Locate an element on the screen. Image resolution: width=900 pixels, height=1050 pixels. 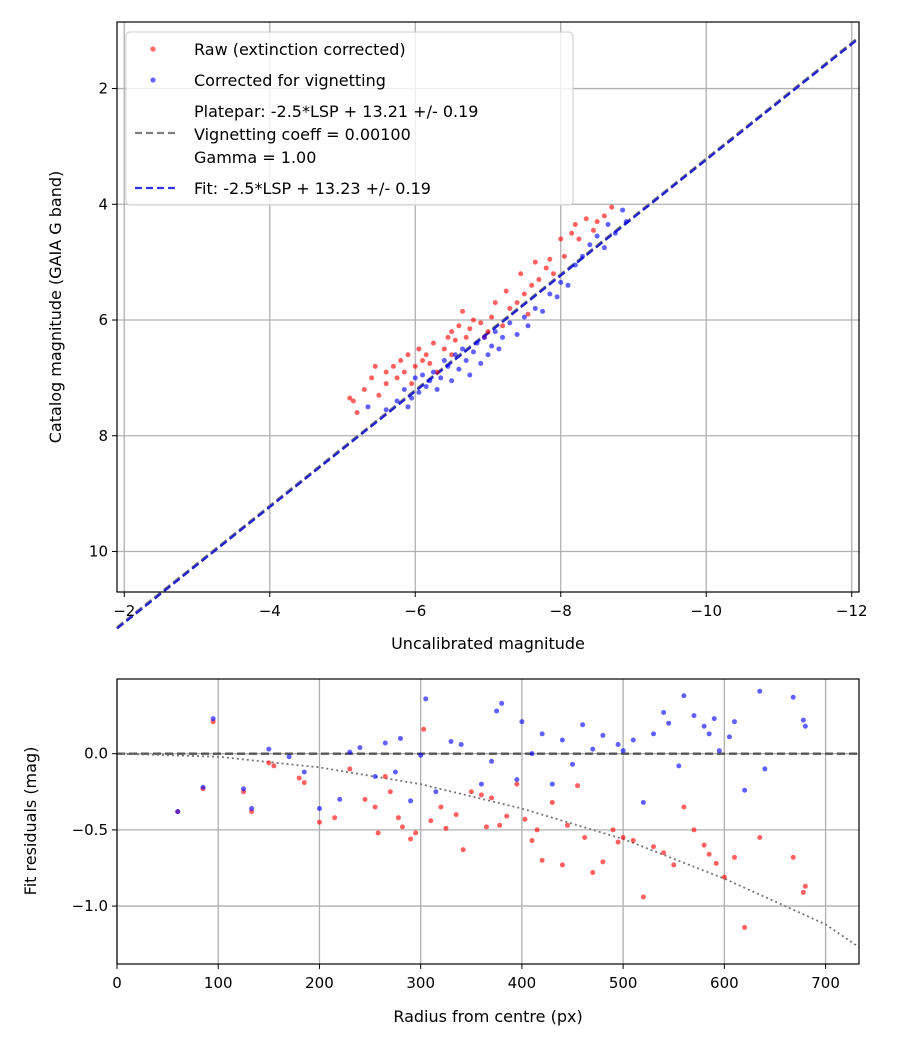
top-x-tick-label: −12 is located at coordinates (852, 611).